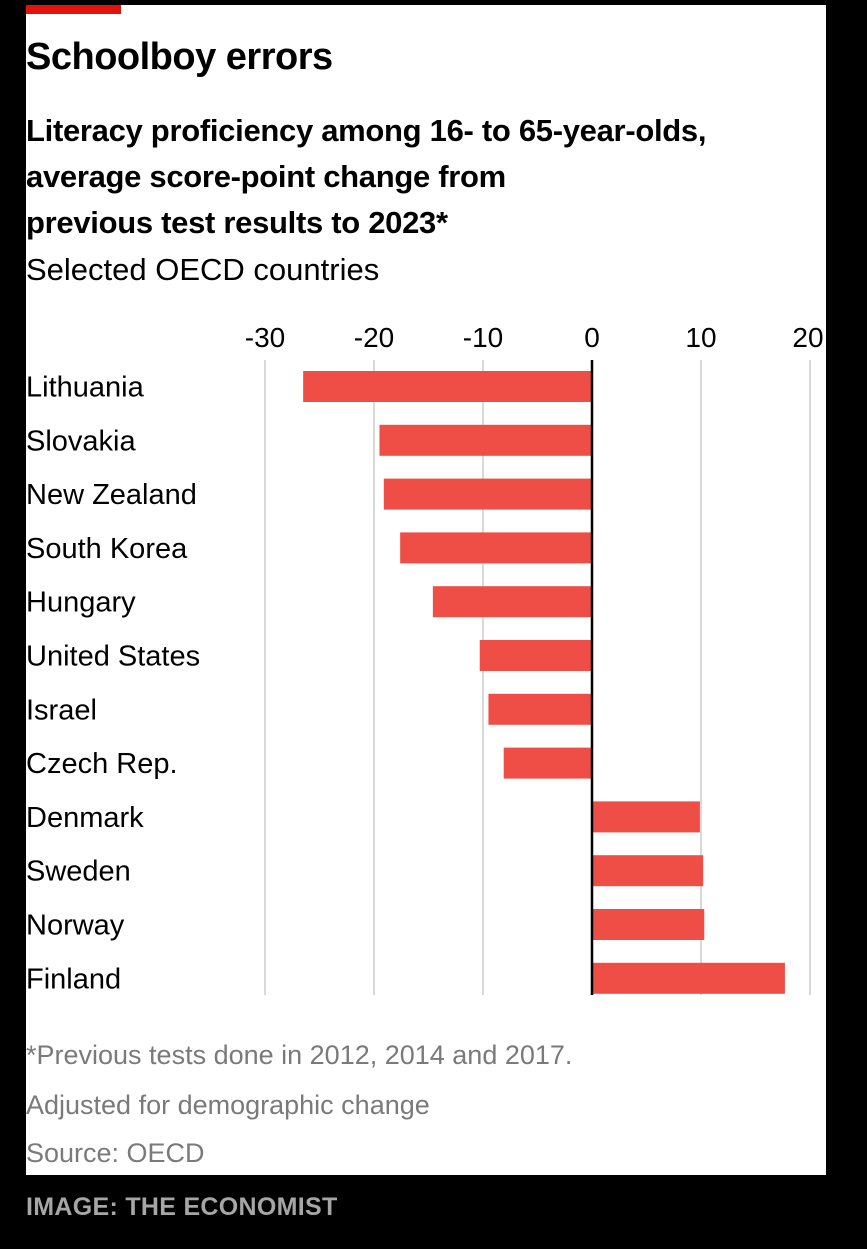  I want to click on image-credit: IMAGE: THE ECONOMIST, so click(182, 1207).